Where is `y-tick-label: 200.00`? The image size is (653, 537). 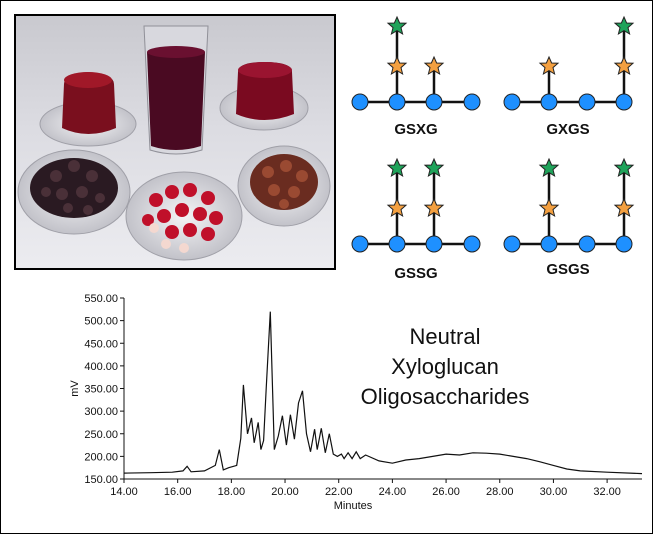 y-tick-label: 200.00 is located at coordinates (101, 457).